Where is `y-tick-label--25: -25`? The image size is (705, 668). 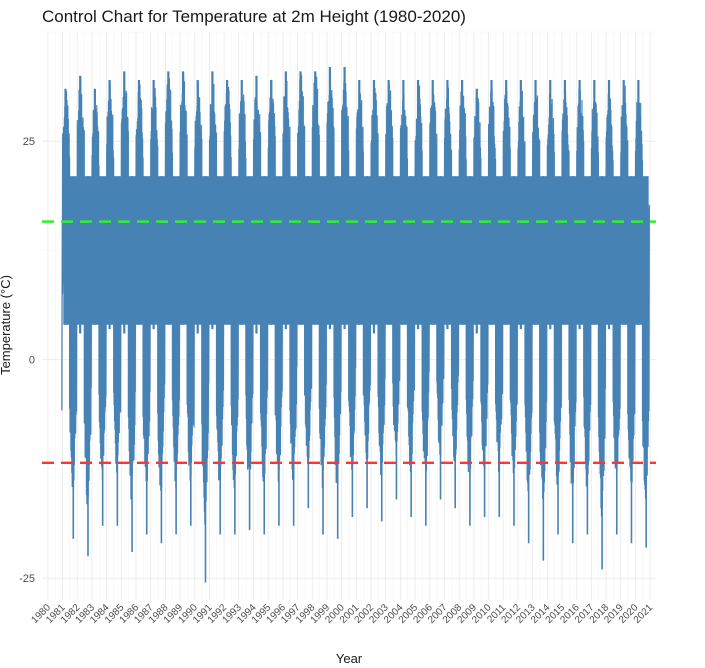
y-tick-label--25: -25 is located at coordinates (27, 579).